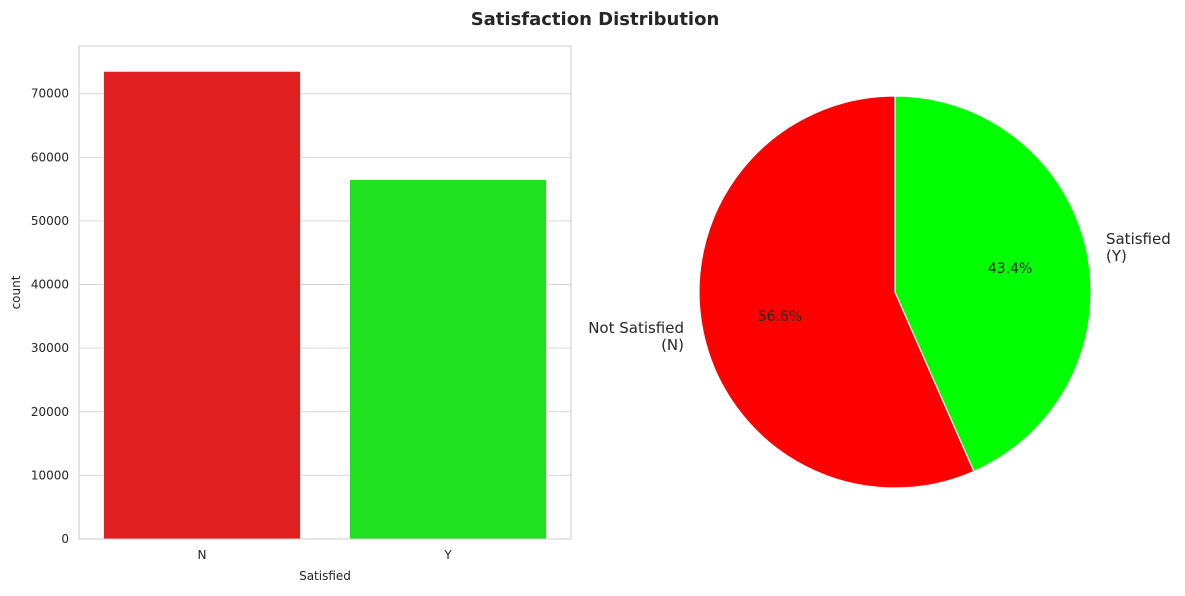 The width and height of the screenshot is (1185, 596). I want to click on y-tick-label: 0, so click(65, 539).